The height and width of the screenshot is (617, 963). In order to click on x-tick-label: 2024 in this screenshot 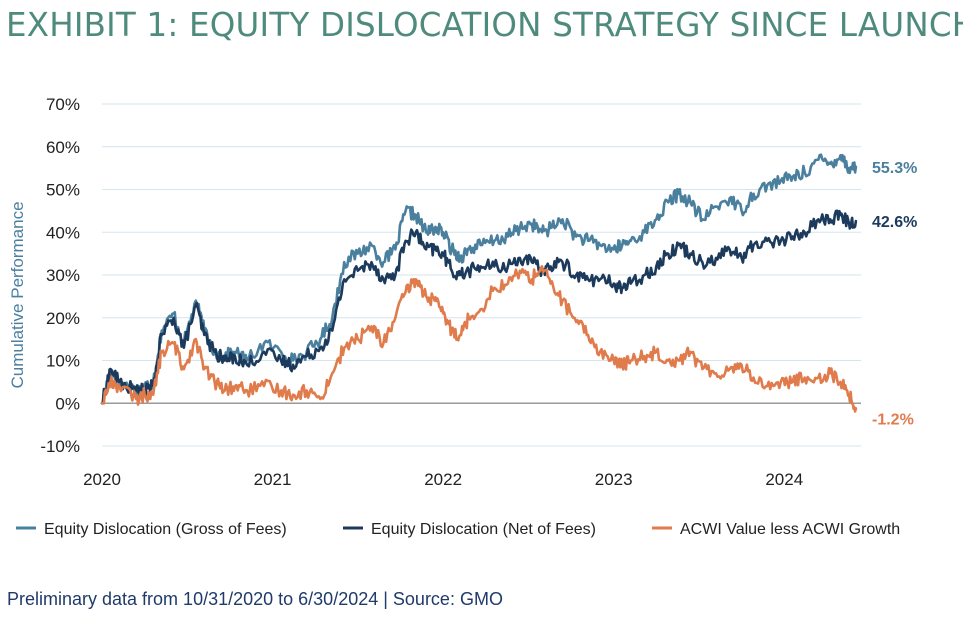, I will do `click(784, 479)`.